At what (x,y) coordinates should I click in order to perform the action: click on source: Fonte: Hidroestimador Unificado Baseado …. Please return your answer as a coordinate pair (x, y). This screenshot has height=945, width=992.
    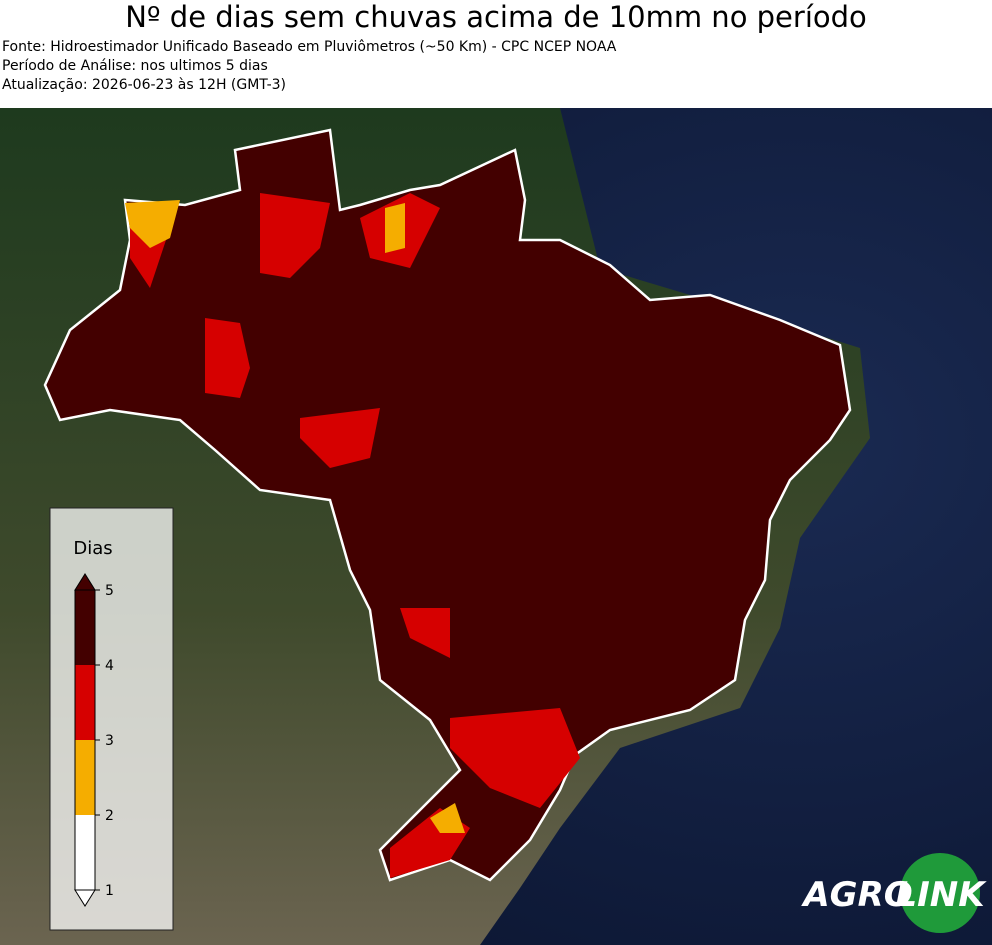
    Looking at the image, I should click on (309, 47).